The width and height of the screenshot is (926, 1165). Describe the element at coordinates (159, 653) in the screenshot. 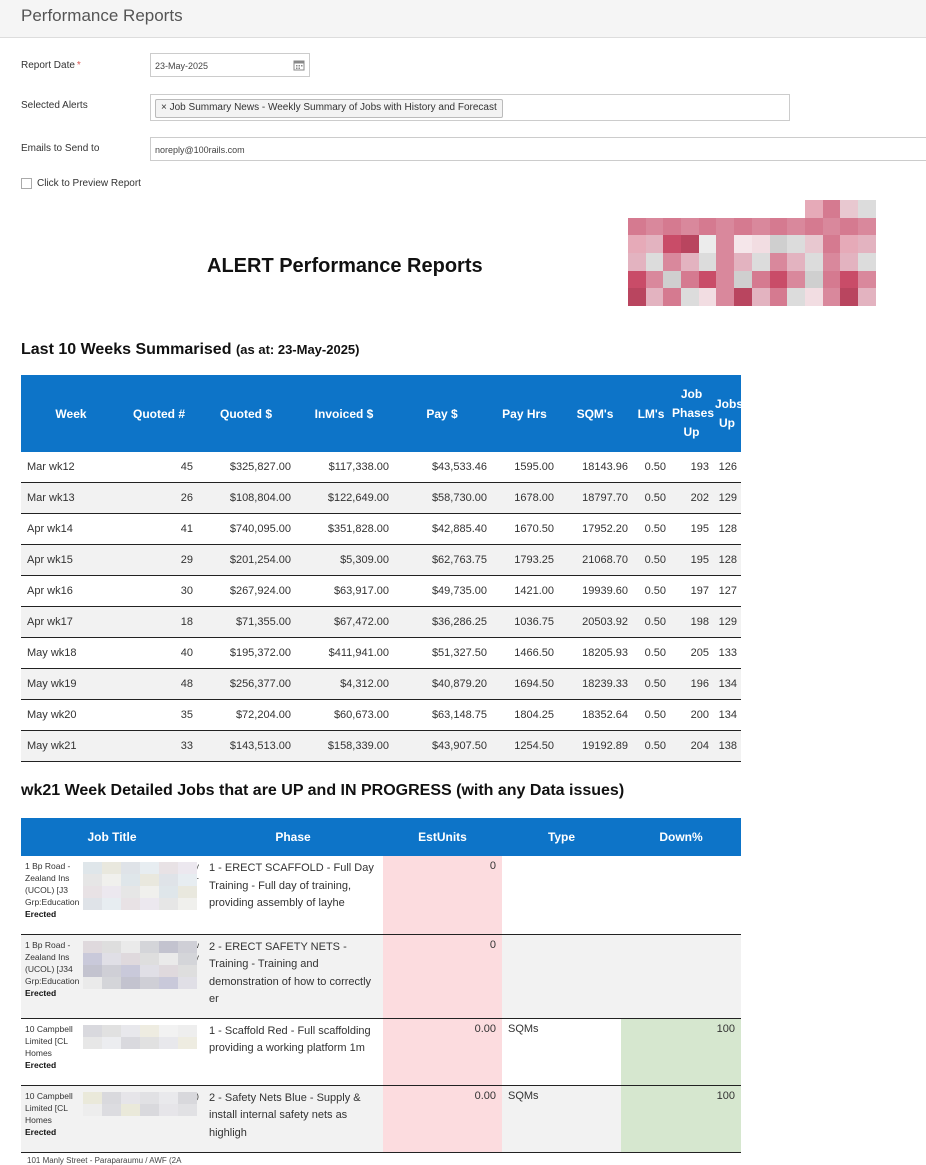

I see `summary-cell: 40` at that location.